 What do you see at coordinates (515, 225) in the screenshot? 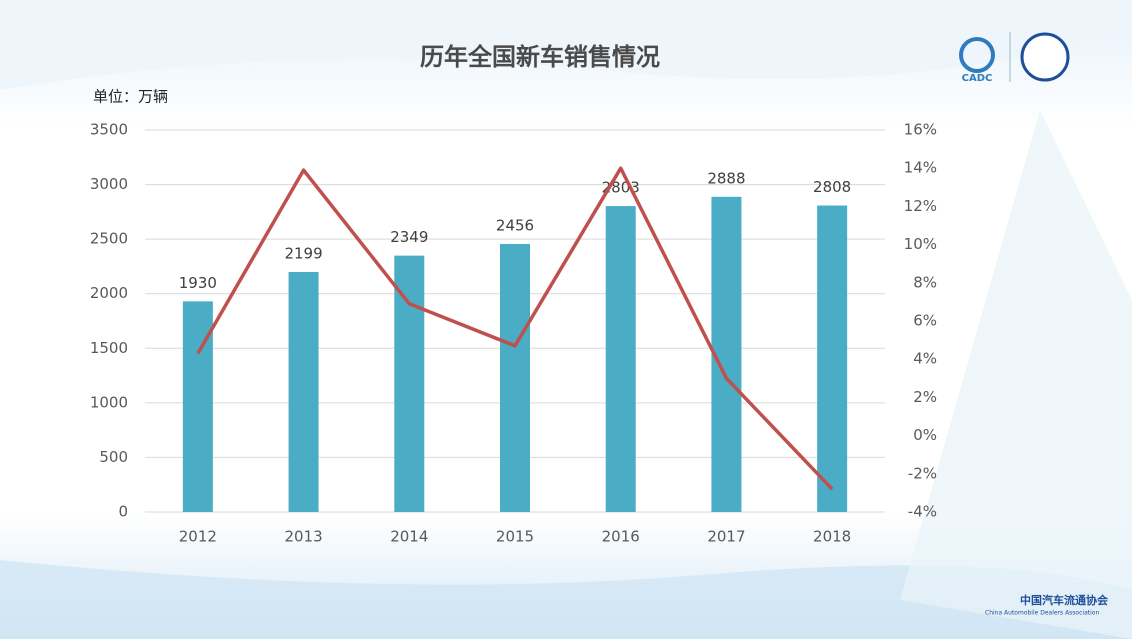
I see `value-label: 2456` at bounding box center [515, 225].